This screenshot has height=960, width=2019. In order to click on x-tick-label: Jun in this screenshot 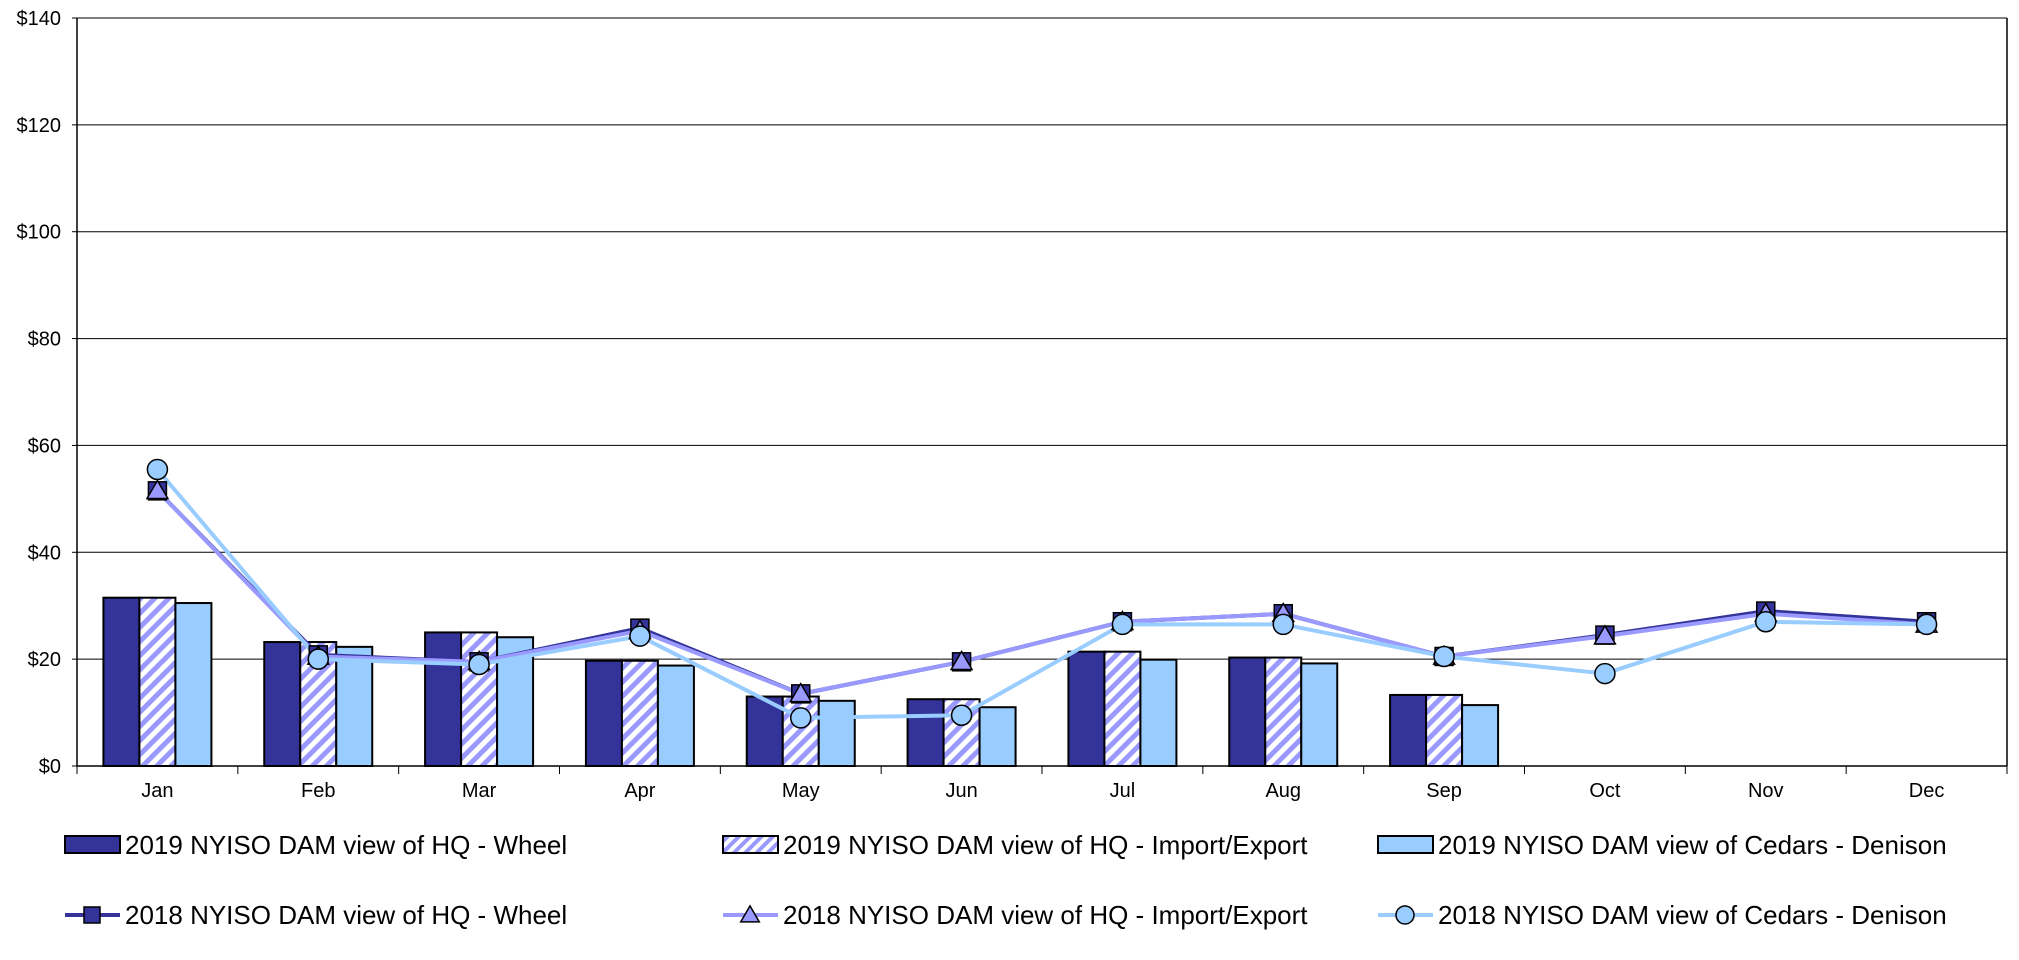, I will do `click(961, 791)`.